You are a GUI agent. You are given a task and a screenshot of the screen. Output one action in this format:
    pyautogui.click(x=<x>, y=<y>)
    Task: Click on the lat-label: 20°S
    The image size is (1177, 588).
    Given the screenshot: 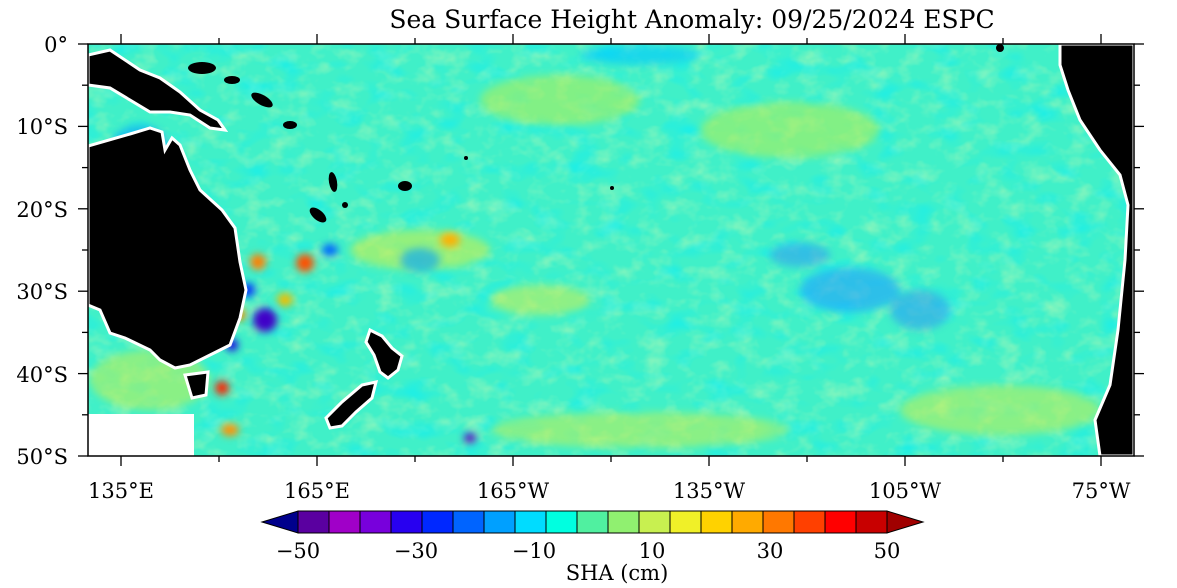 What is the action you would take?
    pyautogui.click(x=42, y=210)
    